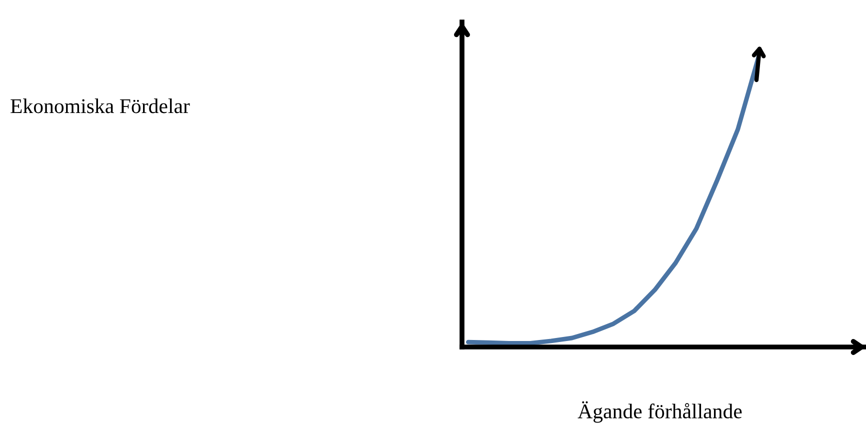  I want to click on text: Ekonomiska Fördelar, so click(100, 106).